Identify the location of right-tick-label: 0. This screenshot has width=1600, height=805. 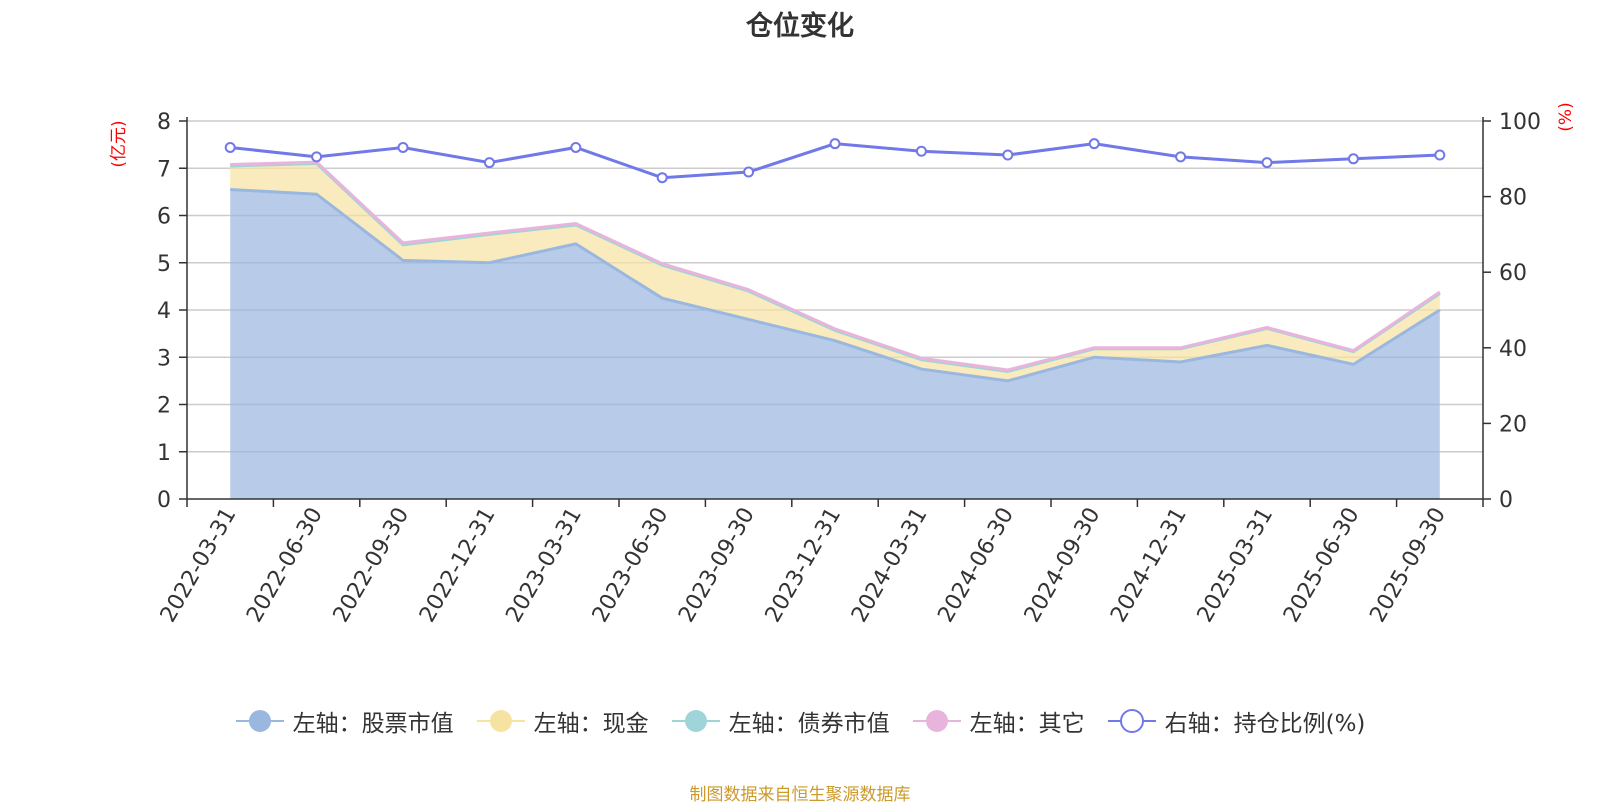
(1506, 500).